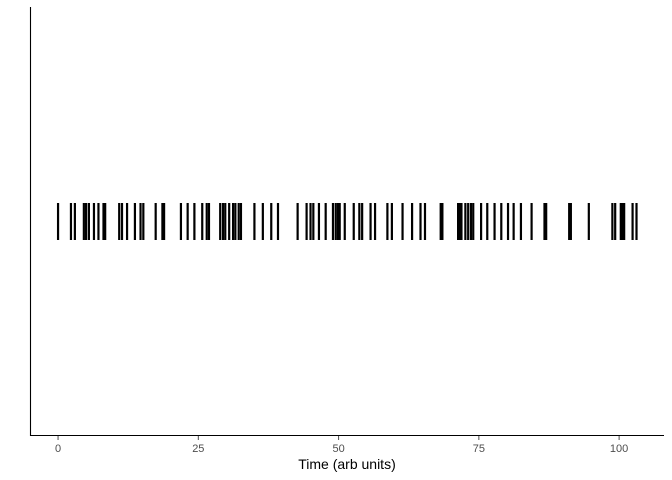 The image size is (672, 480). Describe the element at coordinates (338, 449) in the screenshot. I see `x-tick-label-2: 50` at that location.